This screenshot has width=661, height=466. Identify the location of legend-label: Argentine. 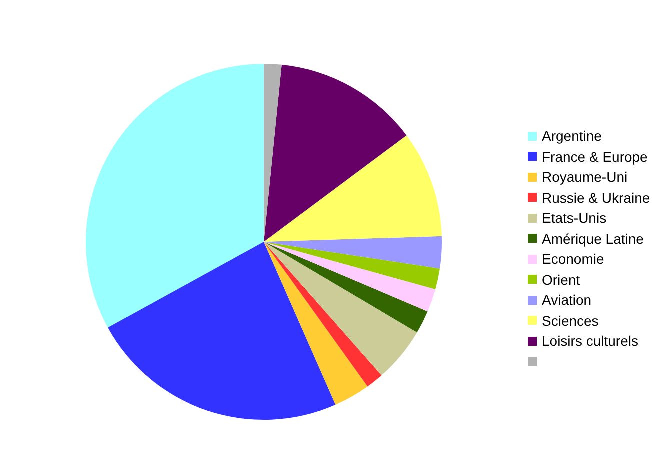
(572, 136).